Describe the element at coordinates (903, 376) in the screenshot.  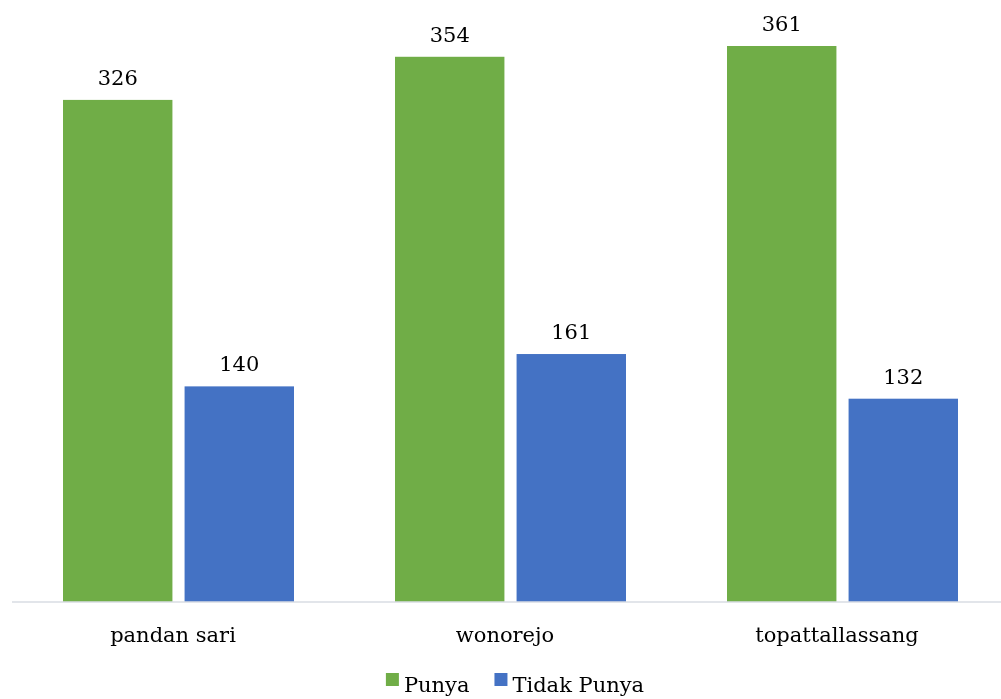
I see `data-label: 132` at that location.